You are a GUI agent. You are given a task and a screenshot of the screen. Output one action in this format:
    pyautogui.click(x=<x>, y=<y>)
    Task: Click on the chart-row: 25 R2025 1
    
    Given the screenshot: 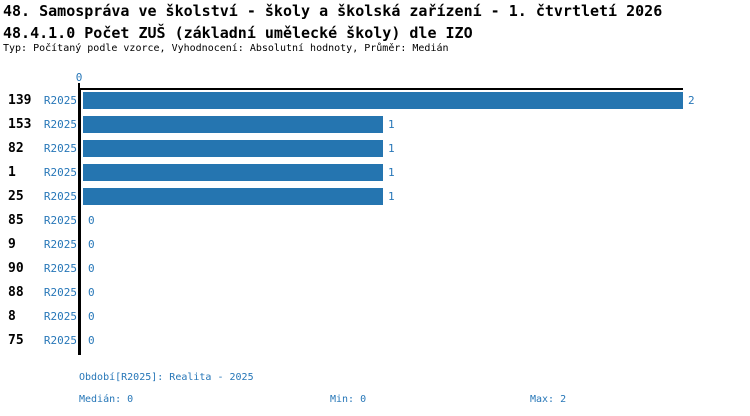 What is the action you would take?
    pyautogui.click(x=375, y=200)
    